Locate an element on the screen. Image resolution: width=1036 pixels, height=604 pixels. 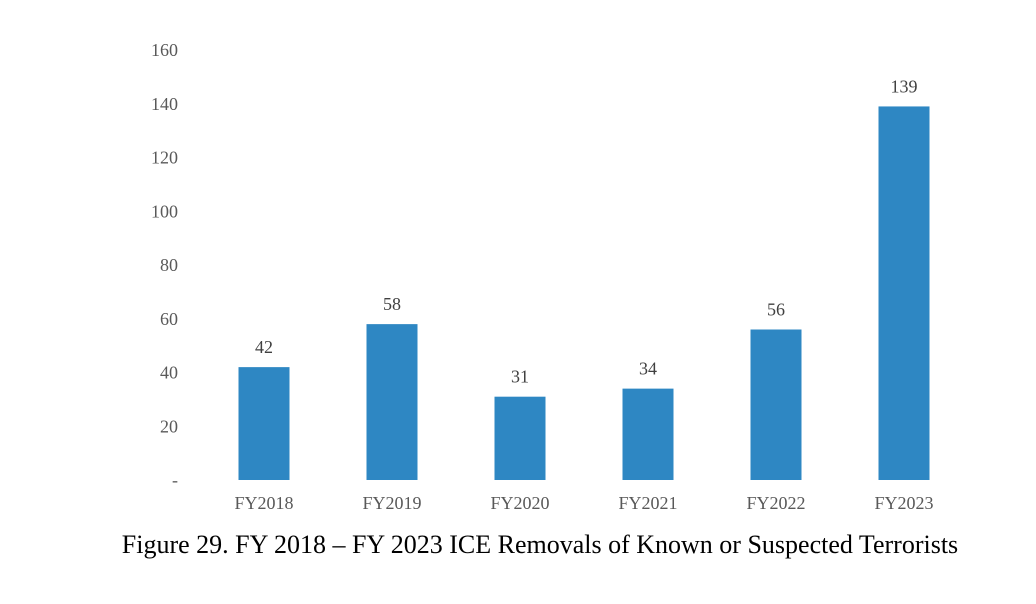
bar-value-label: 34 is located at coordinates (648, 369).